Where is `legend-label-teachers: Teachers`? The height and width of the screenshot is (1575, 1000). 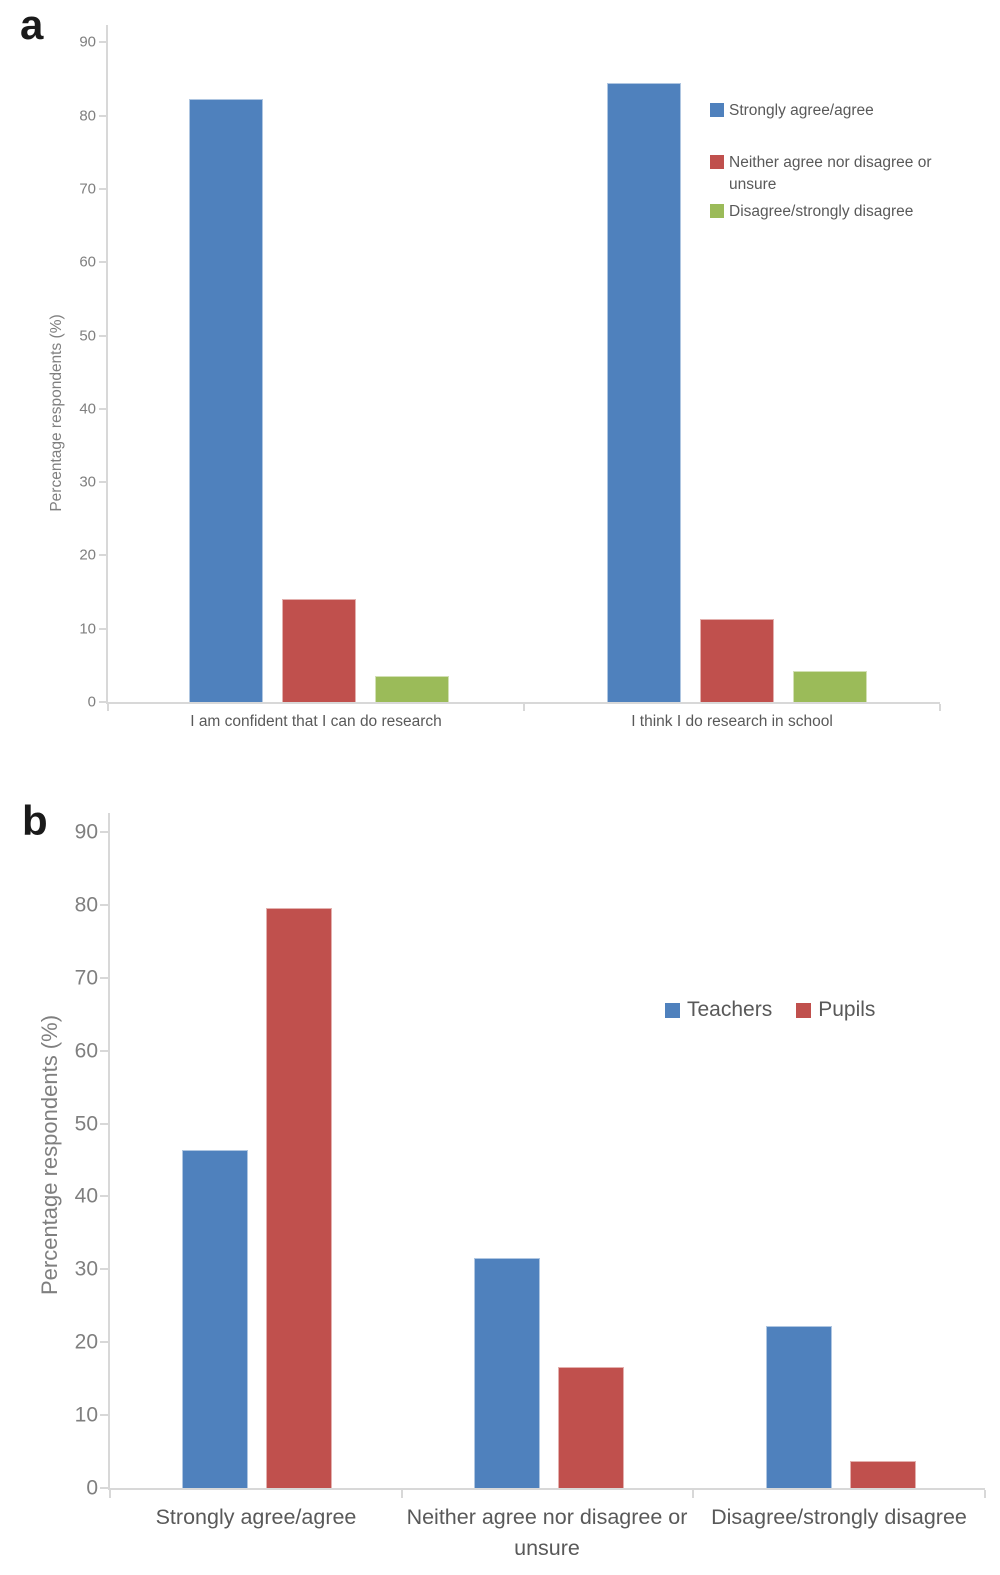
legend-label-teachers: Teachers is located at coordinates (730, 1009).